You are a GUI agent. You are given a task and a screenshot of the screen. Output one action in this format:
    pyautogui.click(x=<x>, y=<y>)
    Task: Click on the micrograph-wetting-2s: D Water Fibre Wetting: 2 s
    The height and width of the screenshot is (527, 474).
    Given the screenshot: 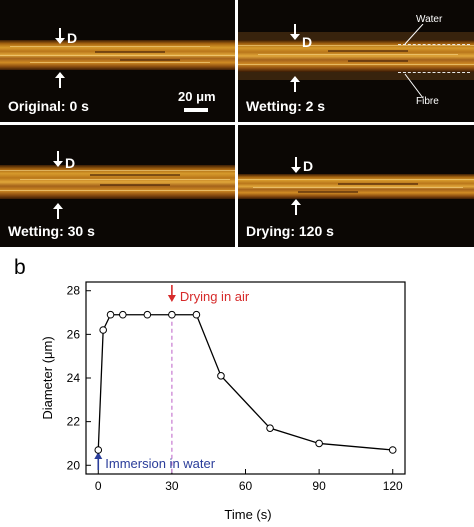 What is the action you would take?
    pyautogui.click(x=356, y=61)
    